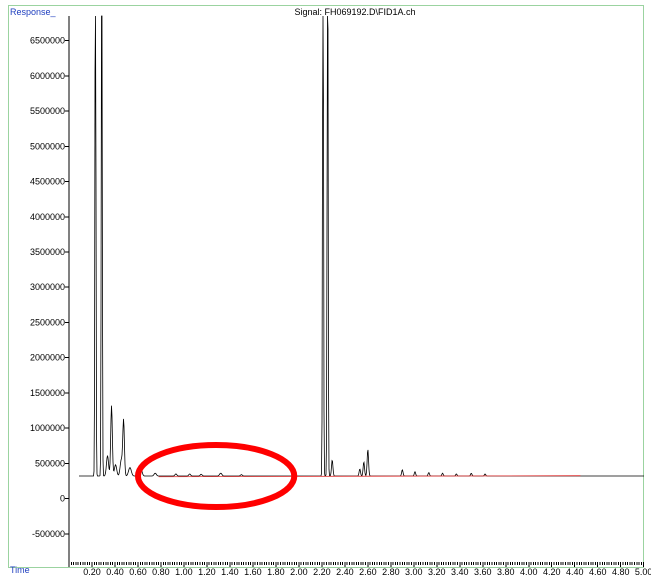  What do you see at coordinates (621, 572) in the screenshot?
I see `x-tick-label: 4.80` at bounding box center [621, 572].